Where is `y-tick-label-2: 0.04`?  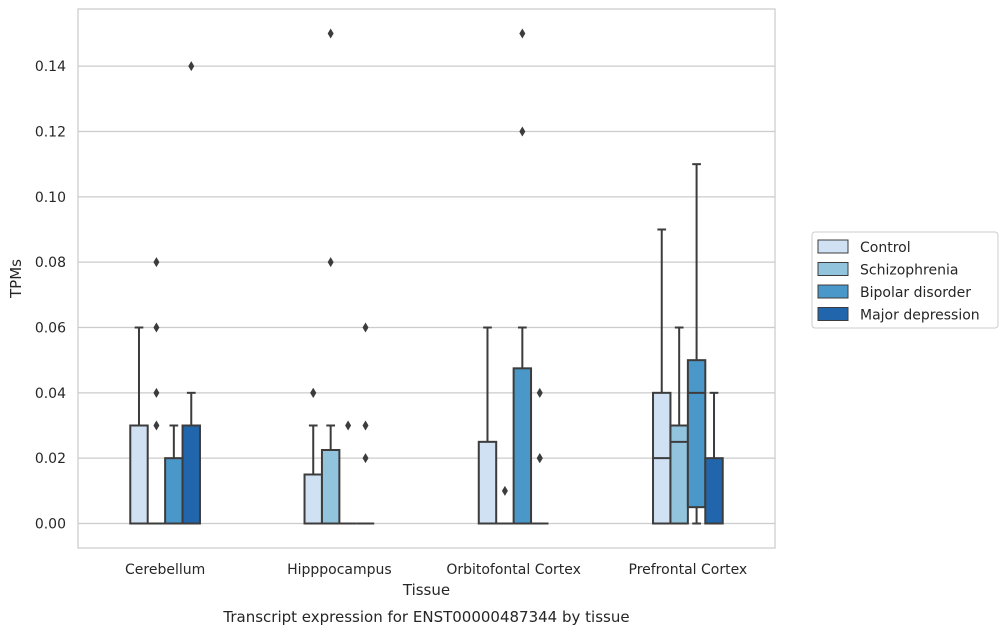 y-tick-label-2: 0.04 is located at coordinates (50, 394).